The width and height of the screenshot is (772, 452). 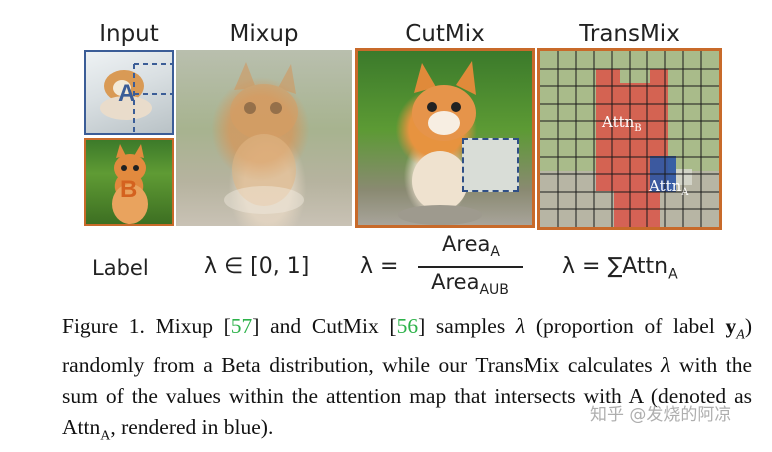 What do you see at coordinates (470, 284) in the screenshot?
I see `cutmix-denominator: AreaAUB` at bounding box center [470, 284].